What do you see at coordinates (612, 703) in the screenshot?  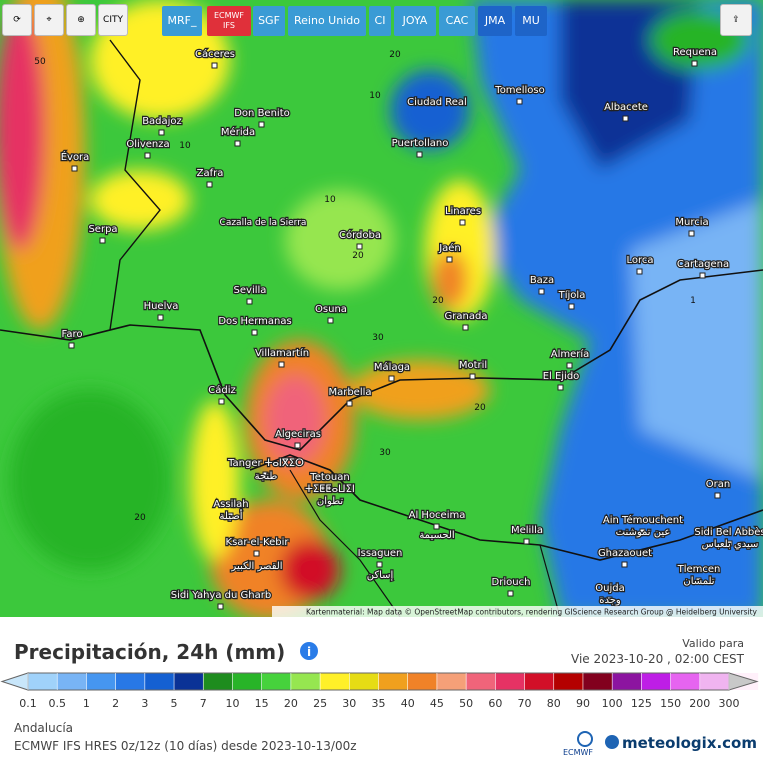 I see `legend-label: 100` at bounding box center [612, 703].